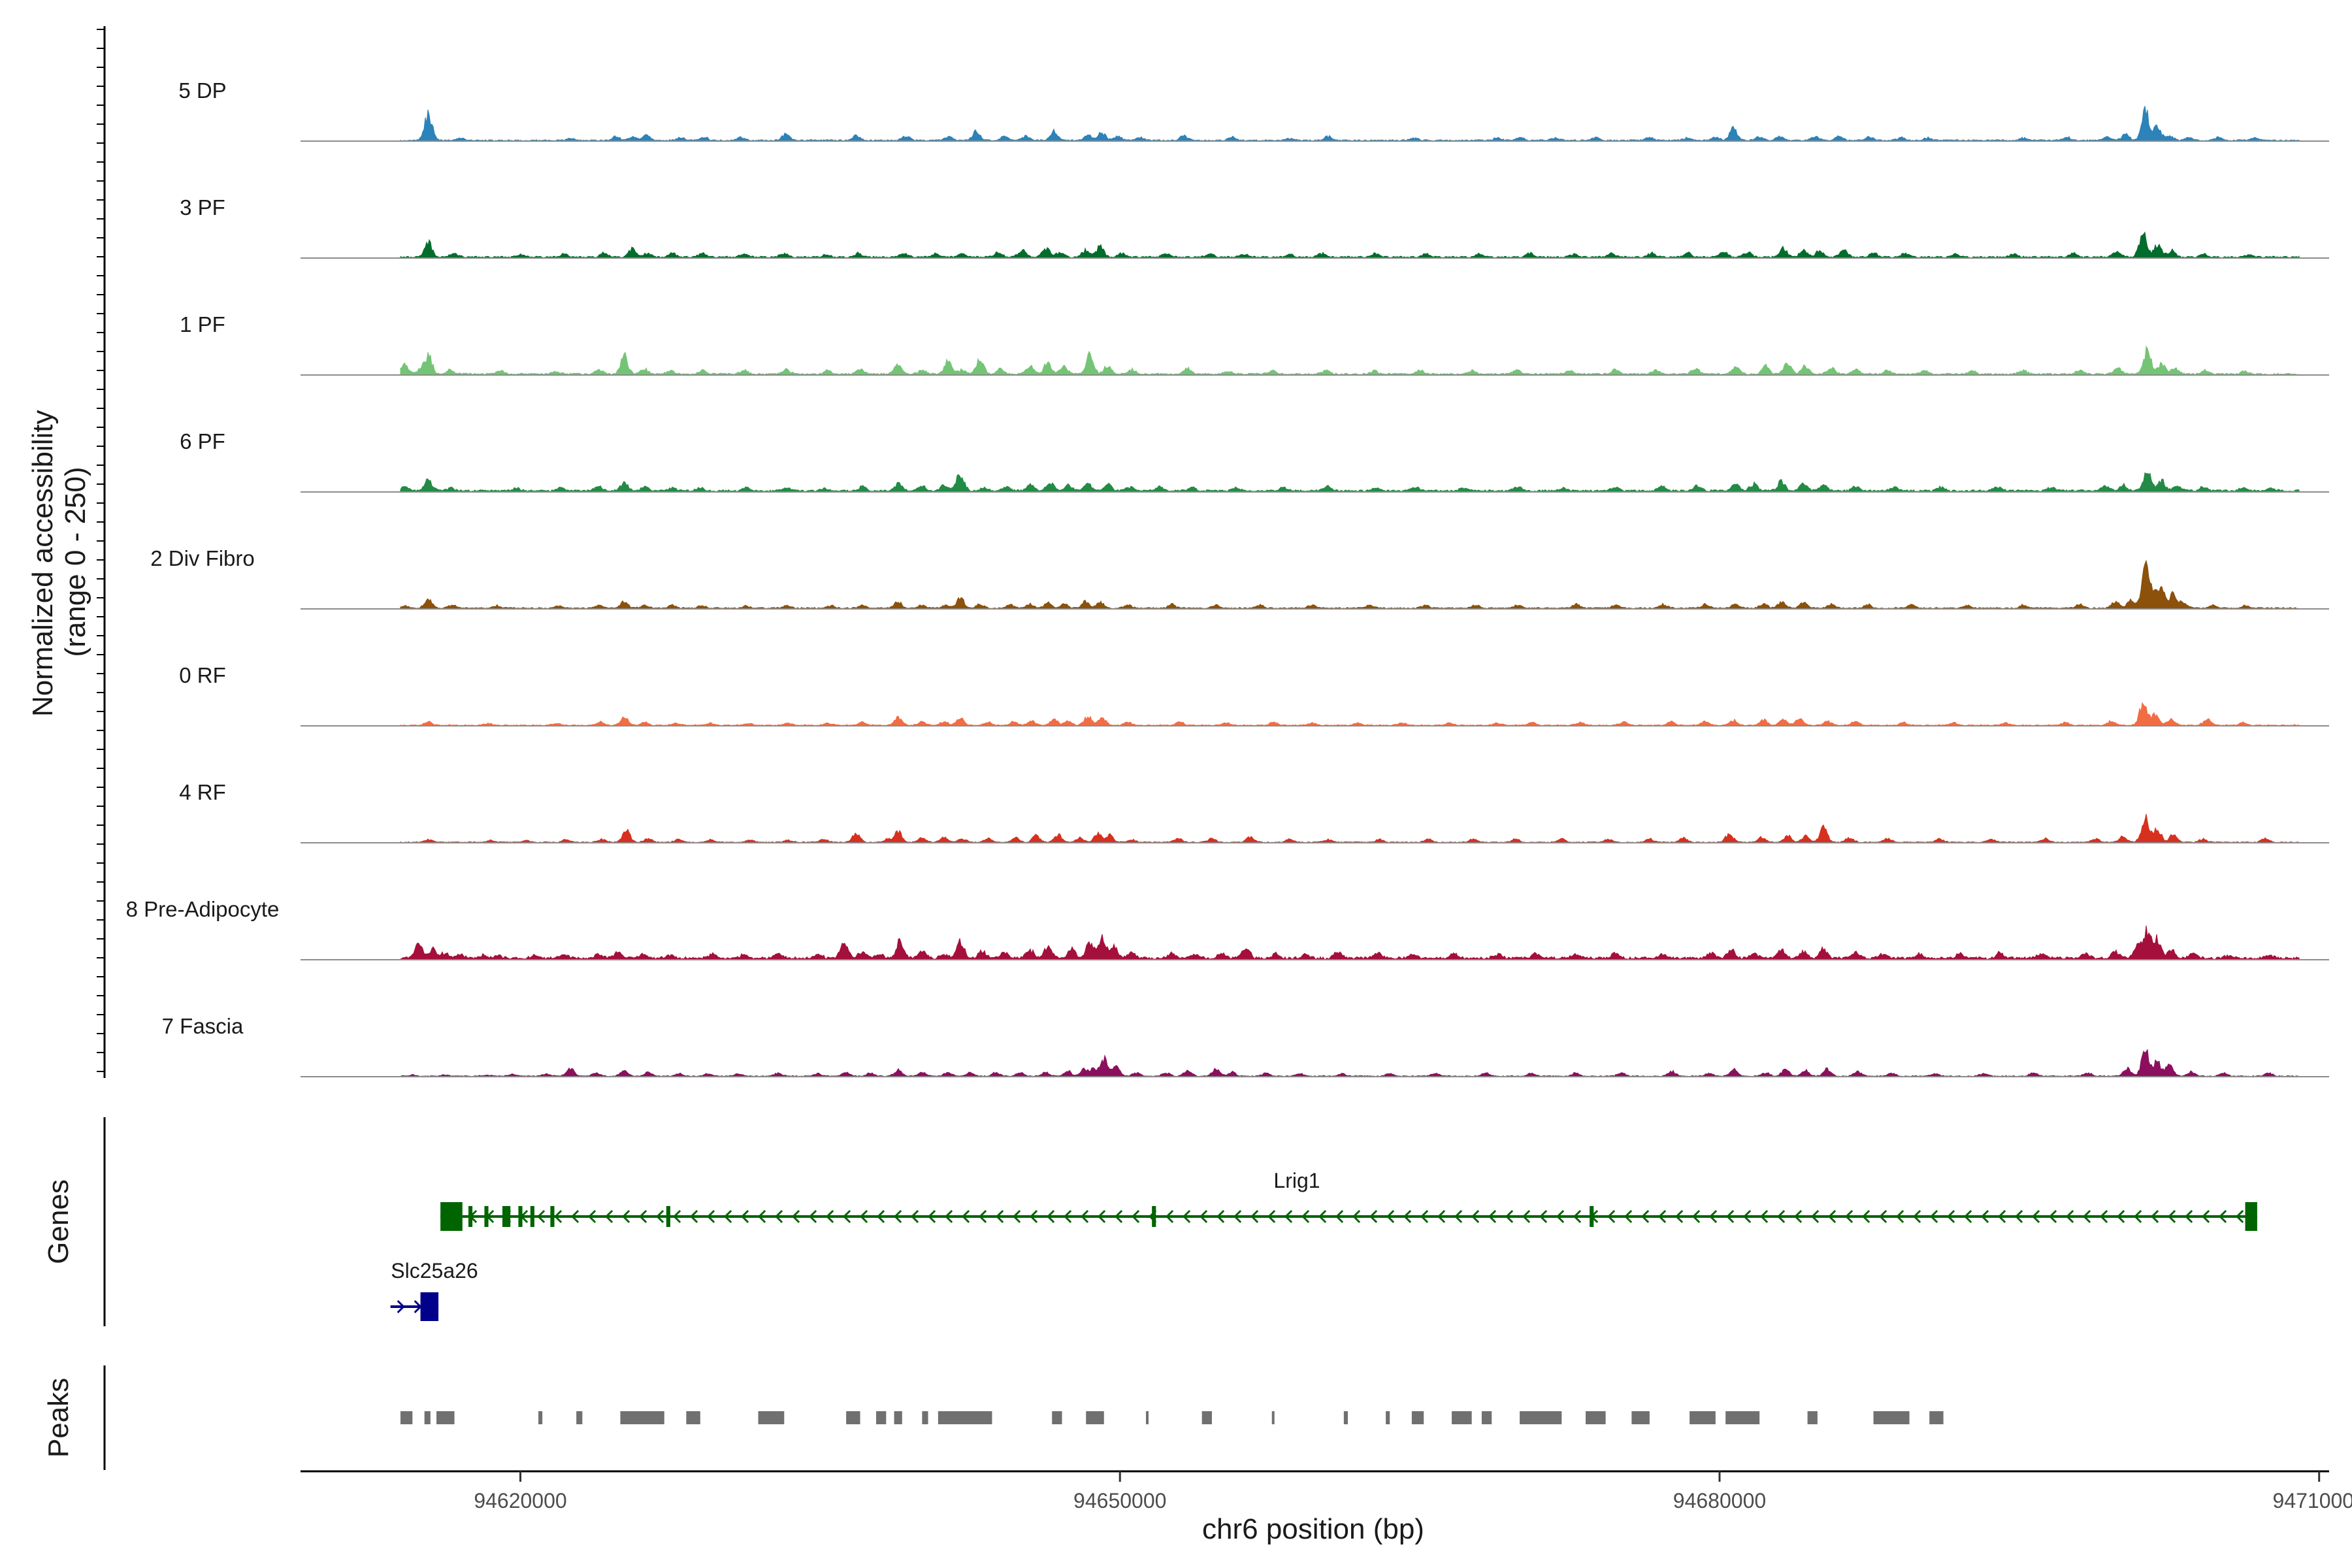  I want to click on track-label: 7 Fascia, so click(203, 1026).